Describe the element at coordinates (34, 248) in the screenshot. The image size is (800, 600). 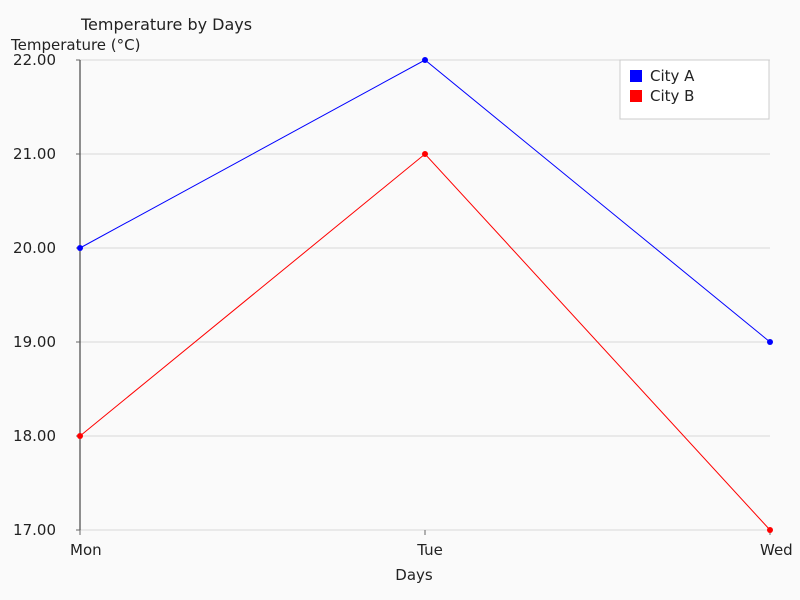
I see `y-tick-label: 20.00` at that location.